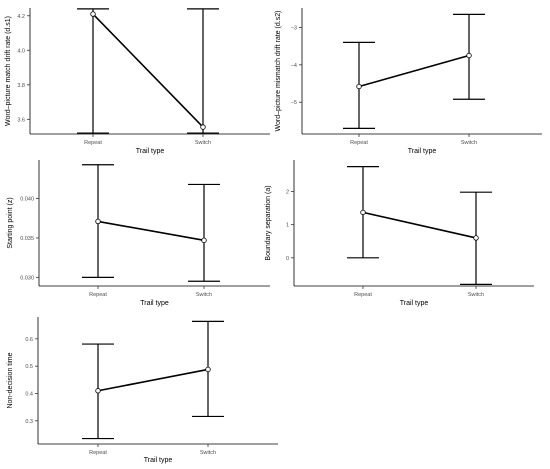 This screenshot has height=469, width=550. Describe the element at coordinates (10, 222) in the screenshot. I see `y-axis-title: Starting point (z)` at that location.